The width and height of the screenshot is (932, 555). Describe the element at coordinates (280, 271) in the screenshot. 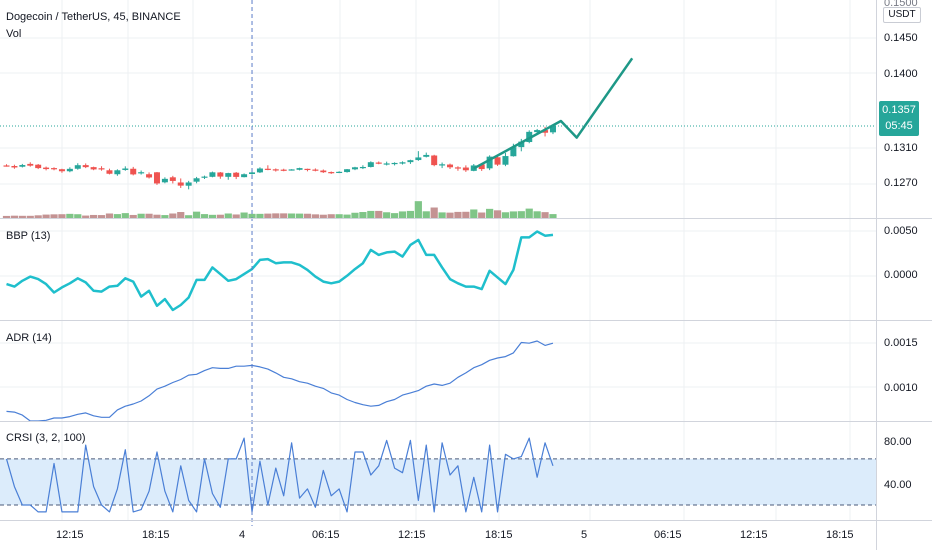

I see `bbp-line` at that location.